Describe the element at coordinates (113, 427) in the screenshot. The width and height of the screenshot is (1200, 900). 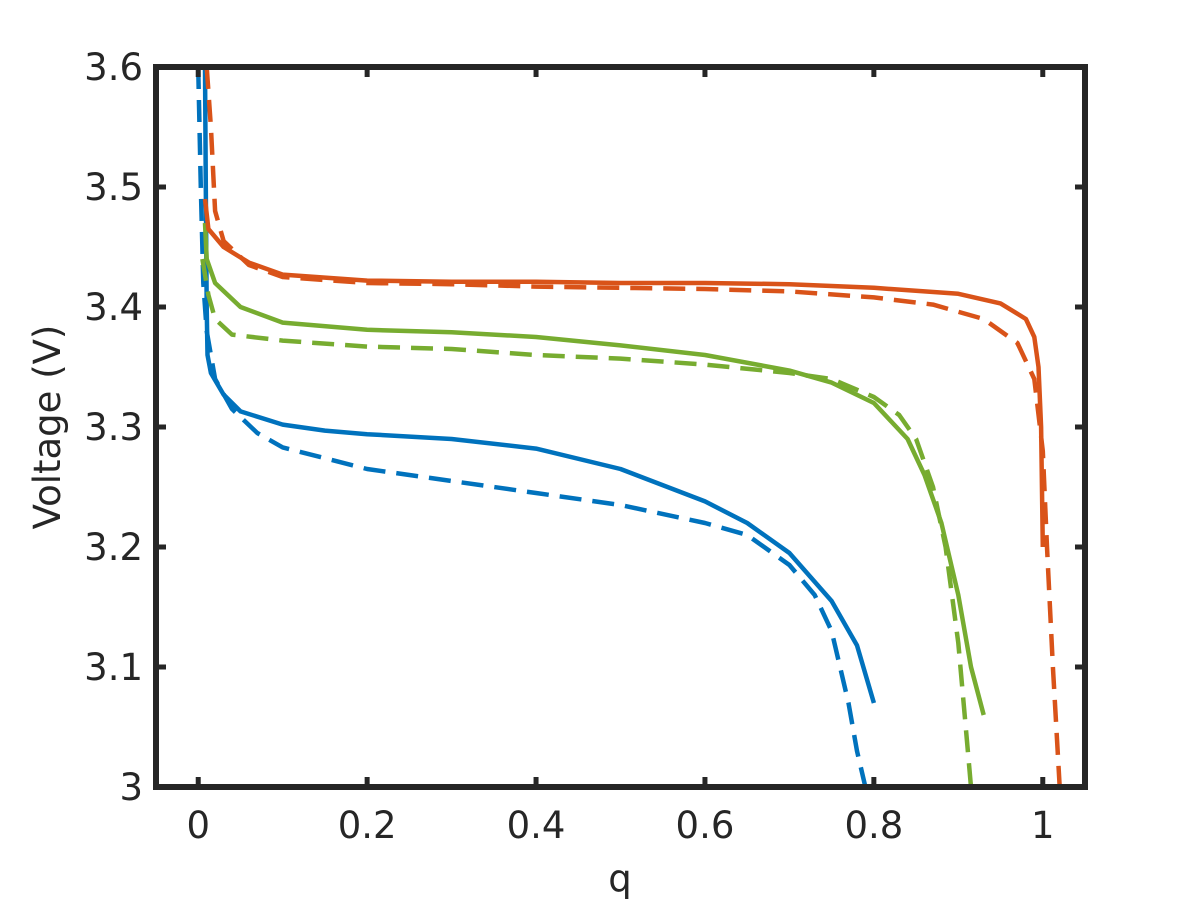
I see `y-tick-label: 3.3` at that location.